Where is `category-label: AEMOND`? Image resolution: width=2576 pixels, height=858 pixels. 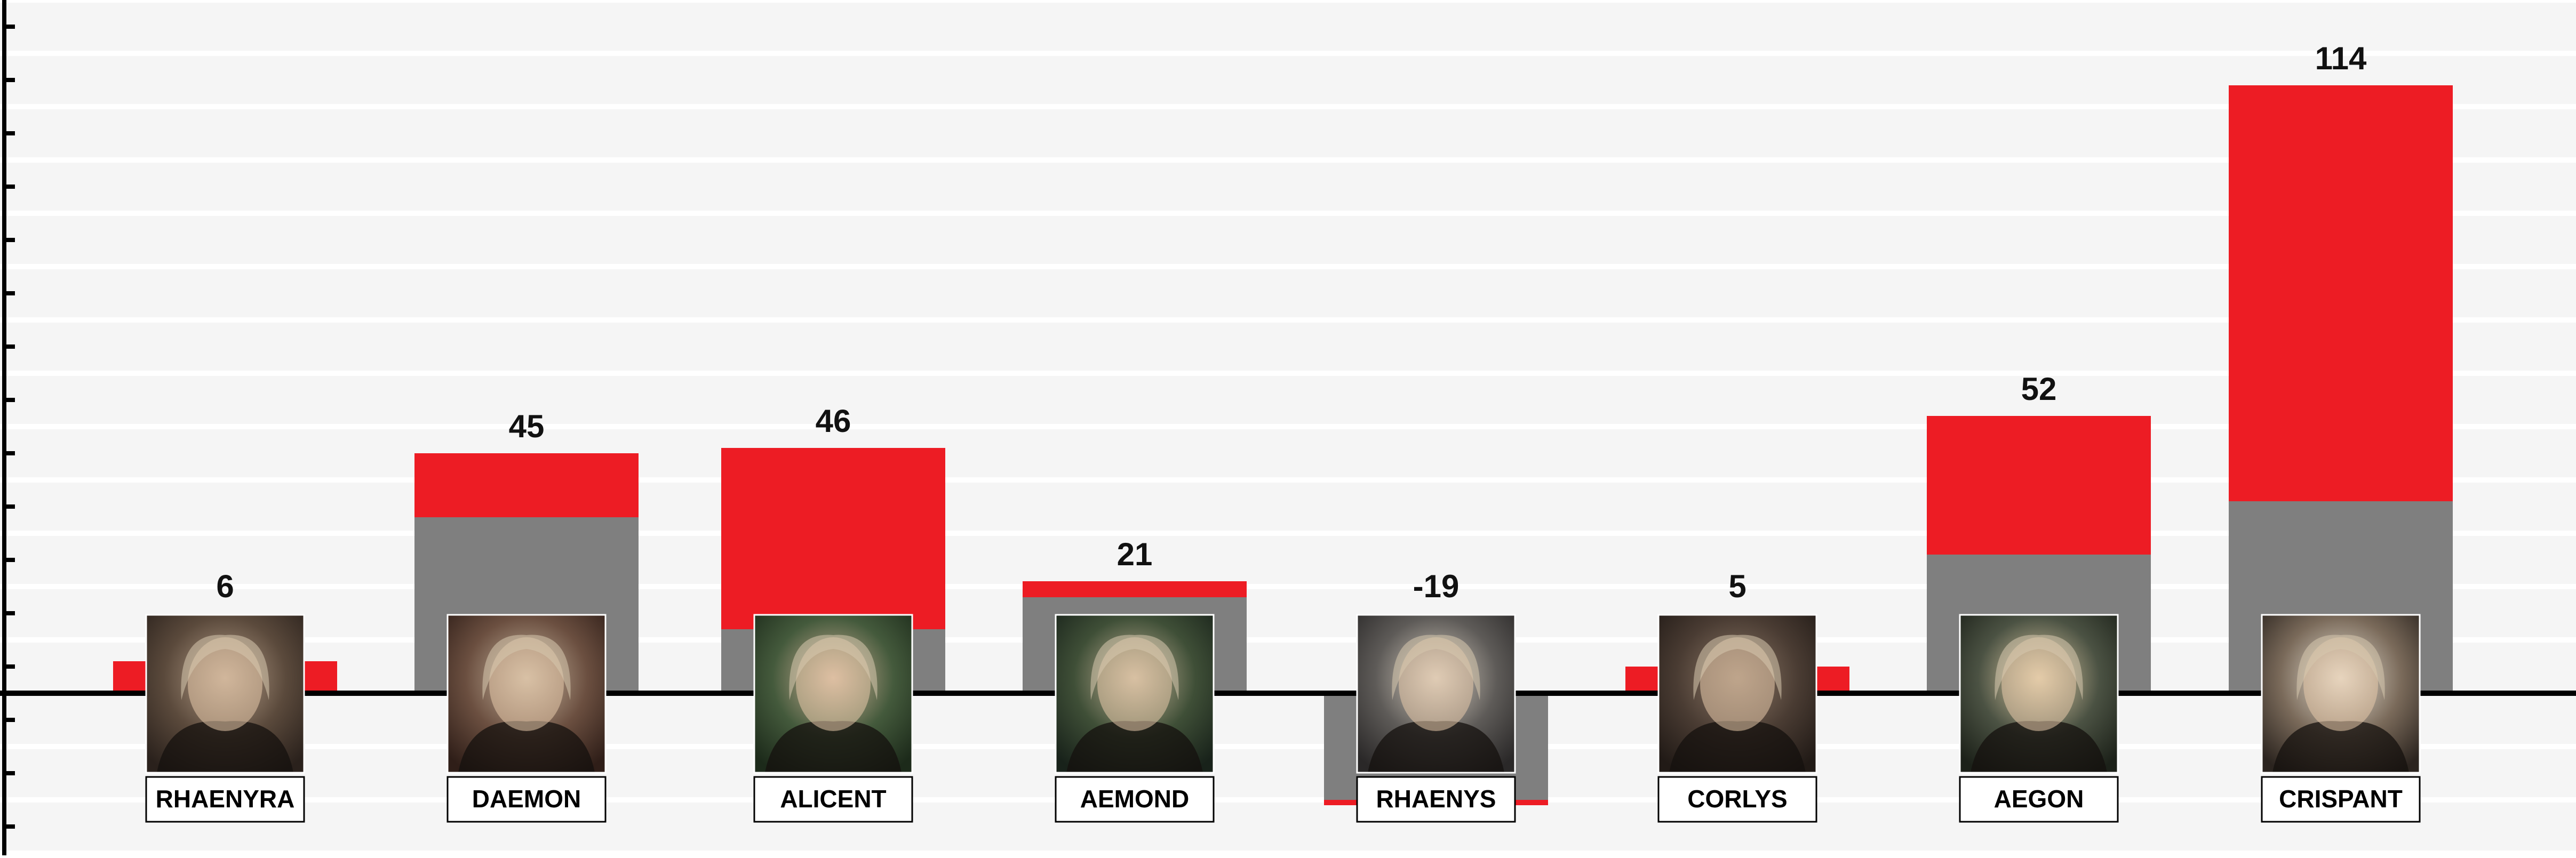
category-label: AEMOND is located at coordinates (1134, 799).